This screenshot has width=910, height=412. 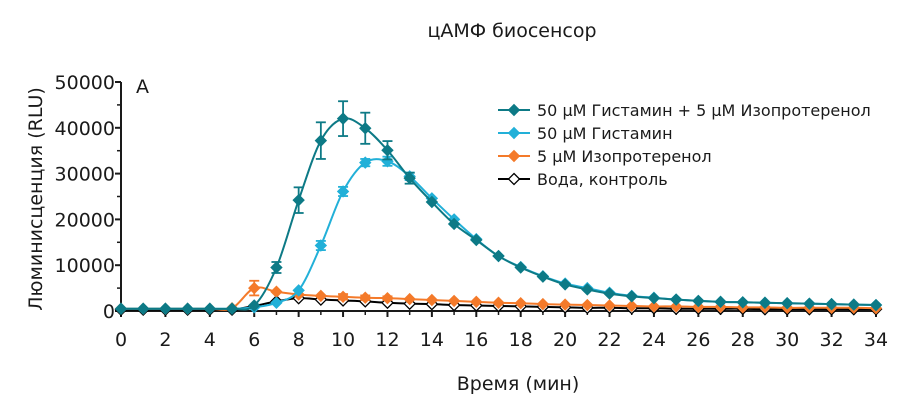 I want to click on y-tick-label: 10000, so click(x=85, y=266).